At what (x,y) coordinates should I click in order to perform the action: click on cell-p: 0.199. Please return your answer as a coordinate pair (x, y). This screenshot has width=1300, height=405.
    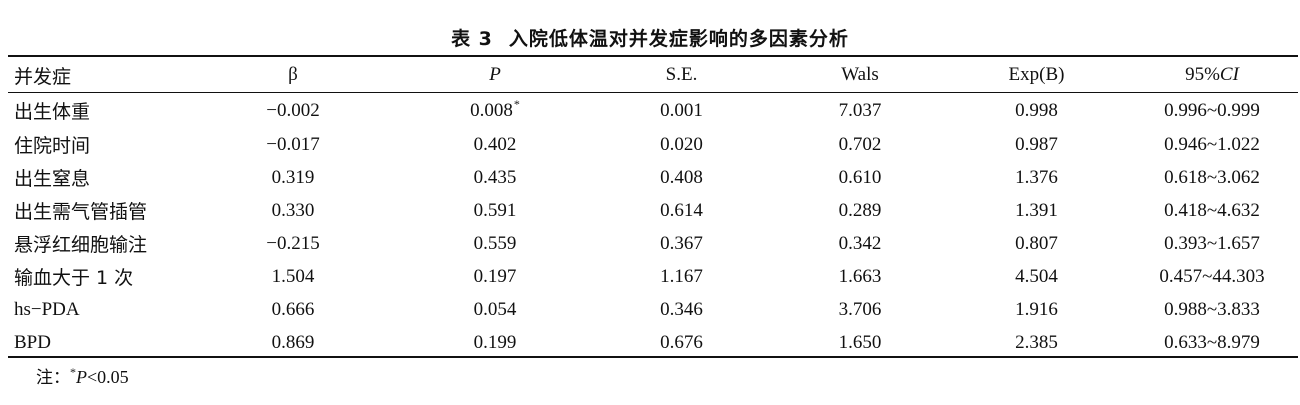
    Looking at the image, I should click on (495, 342).